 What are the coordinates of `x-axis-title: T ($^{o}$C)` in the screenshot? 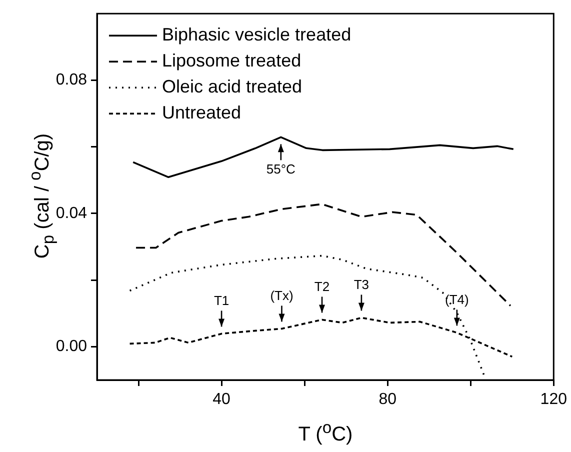 It's located at (325, 432).